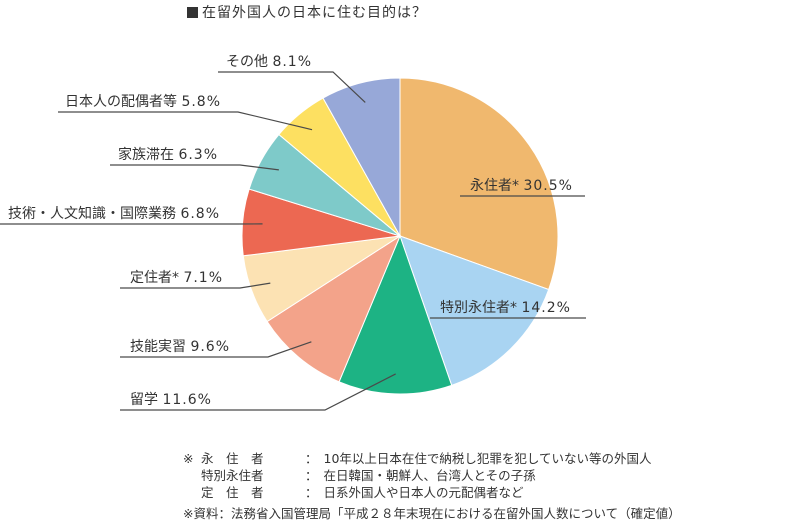 Image resolution: width=800 pixels, height=526 pixels. Describe the element at coordinates (432, 513) in the screenshot. I see `source-note: ※資料：法務省入国管理局「平成２８年末現在における在留外国人数について（確定値）` at that location.